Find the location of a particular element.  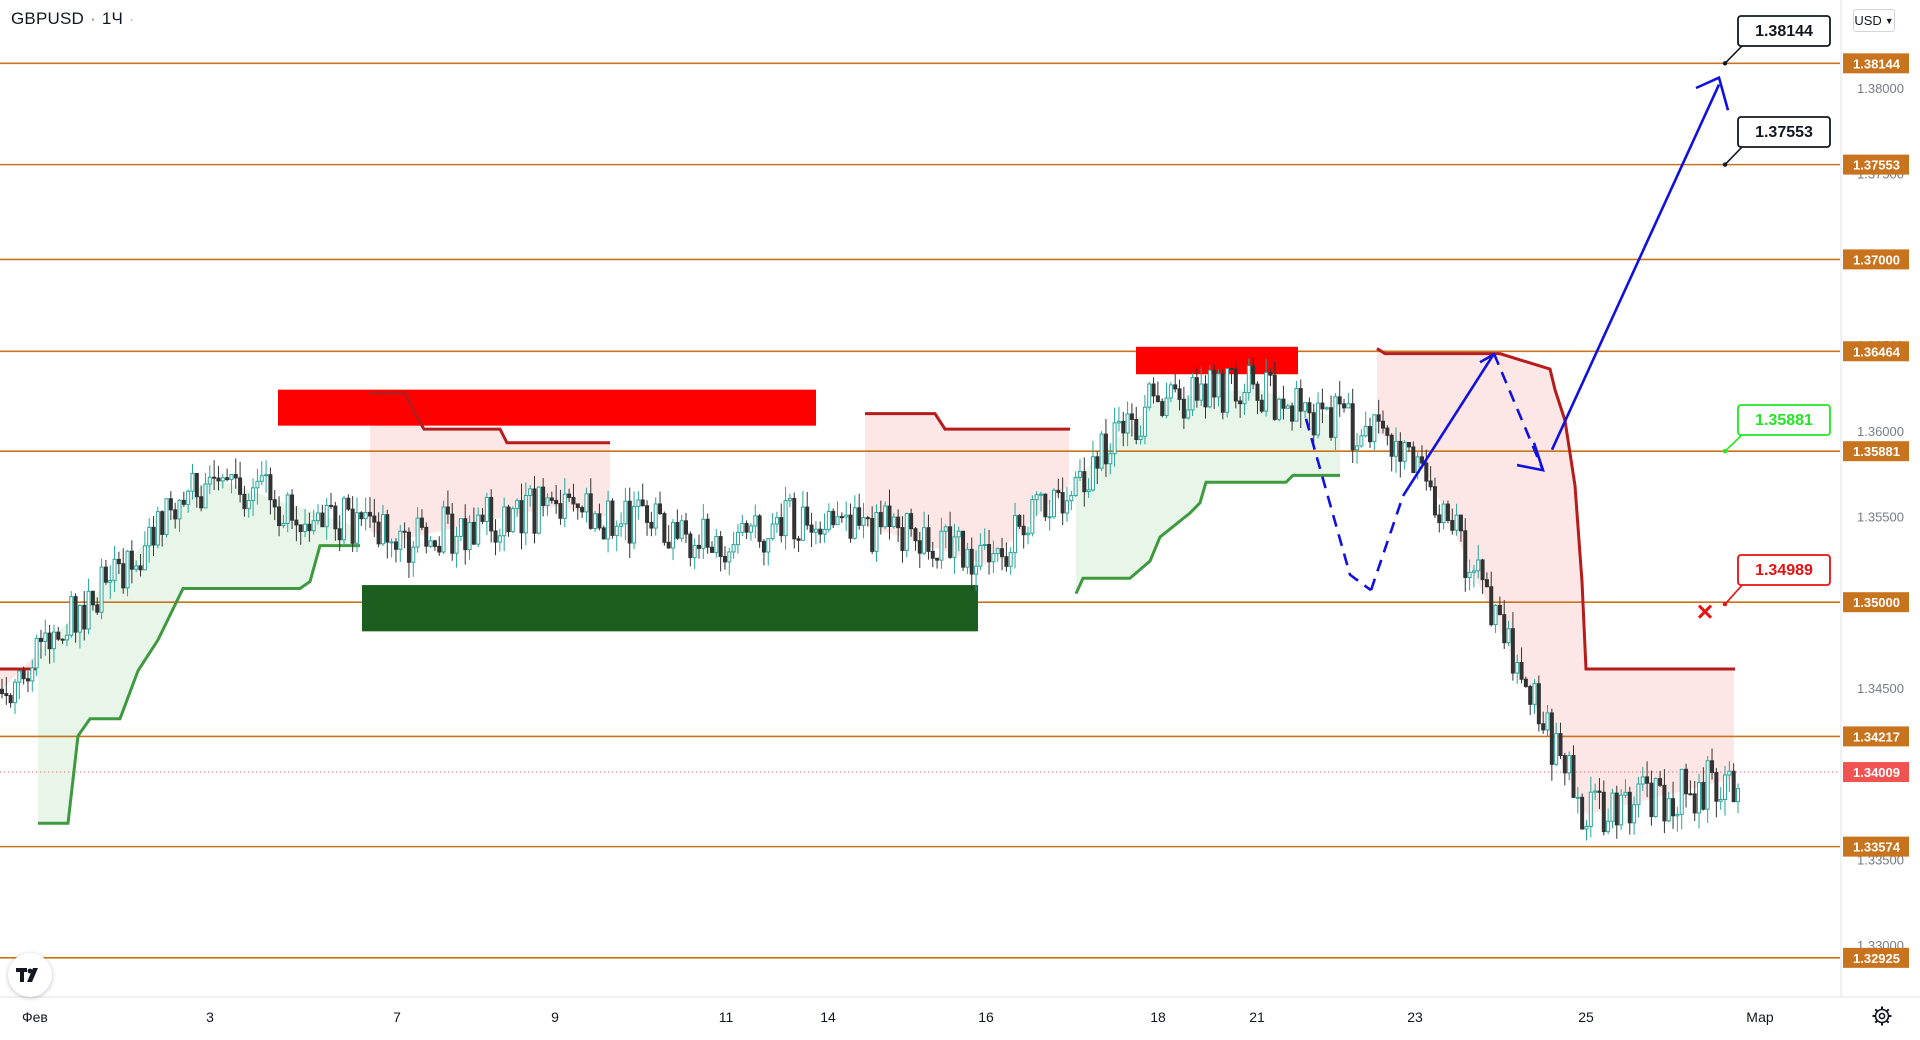

currency-selector: USD ▼ is located at coordinates (1874, 20).